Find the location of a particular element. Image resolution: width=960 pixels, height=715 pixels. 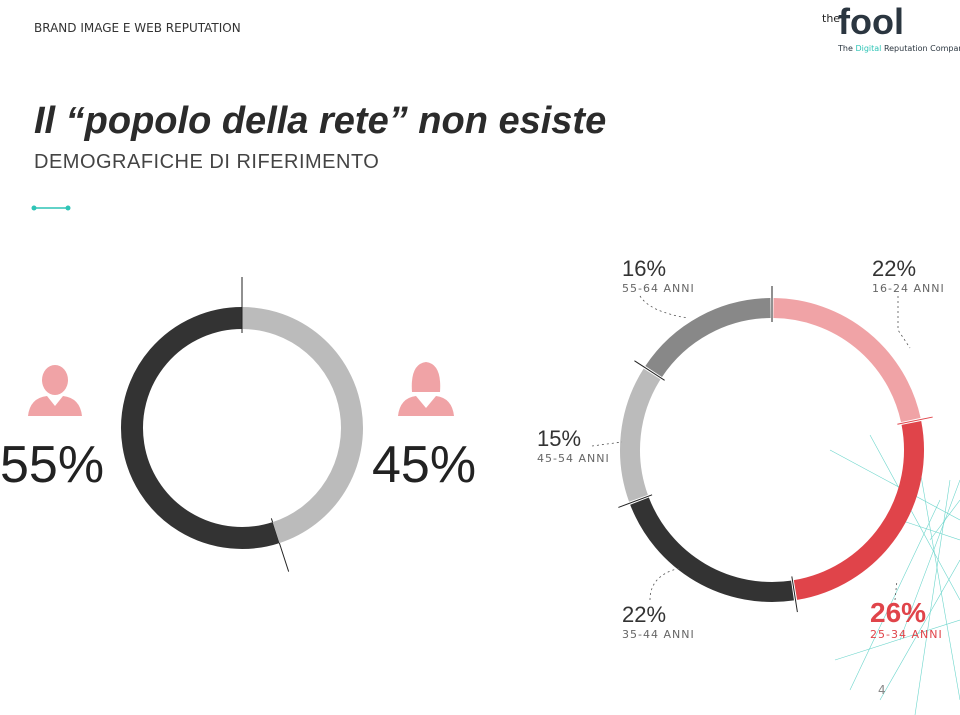

logo-tagline: The Digital Reputation Company is located at coordinates (898, 48).